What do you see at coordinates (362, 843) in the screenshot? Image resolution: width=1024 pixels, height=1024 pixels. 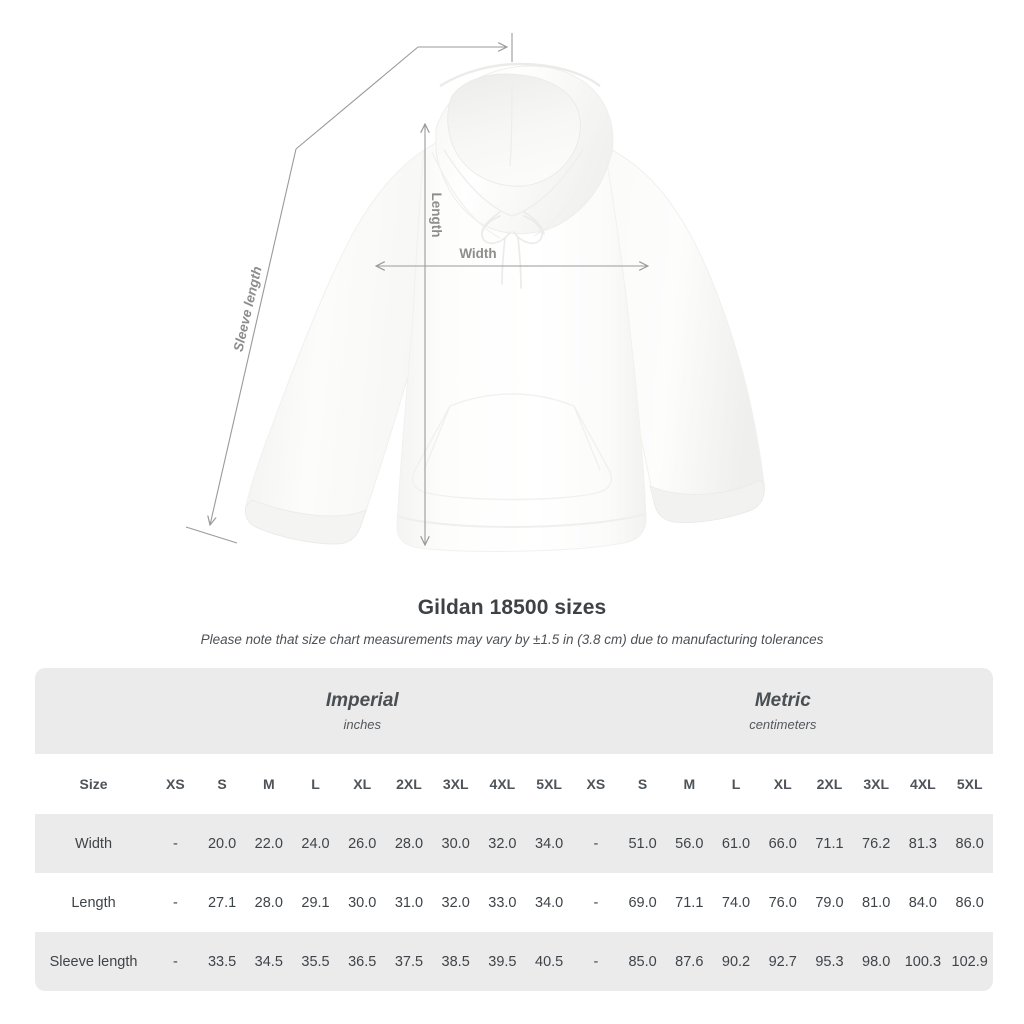 I see `measurement-cell: 26.0` at bounding box center [362, 843].